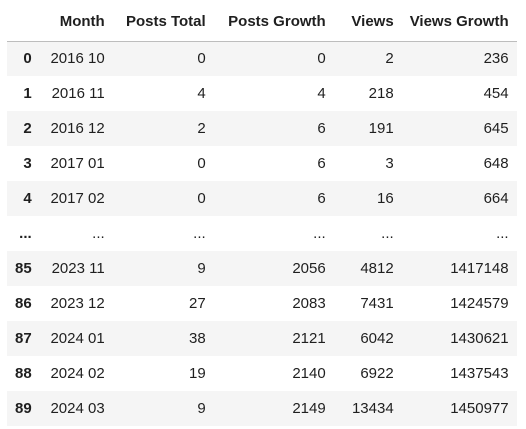 The image size is (526, 429). What do you see at coordinates (77, 128) in the screenshot?
I see `cell-month: 2016 12` at bounding box center [77, 128].